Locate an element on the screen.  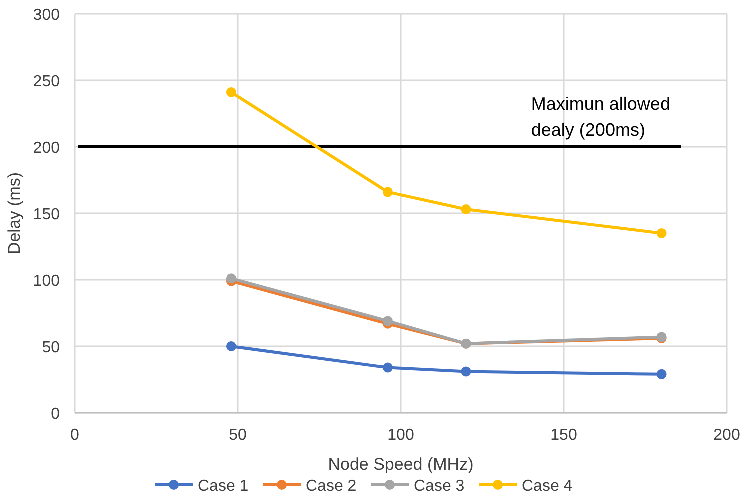
x-tick-label: 200 is located at coordinates (727, 435).